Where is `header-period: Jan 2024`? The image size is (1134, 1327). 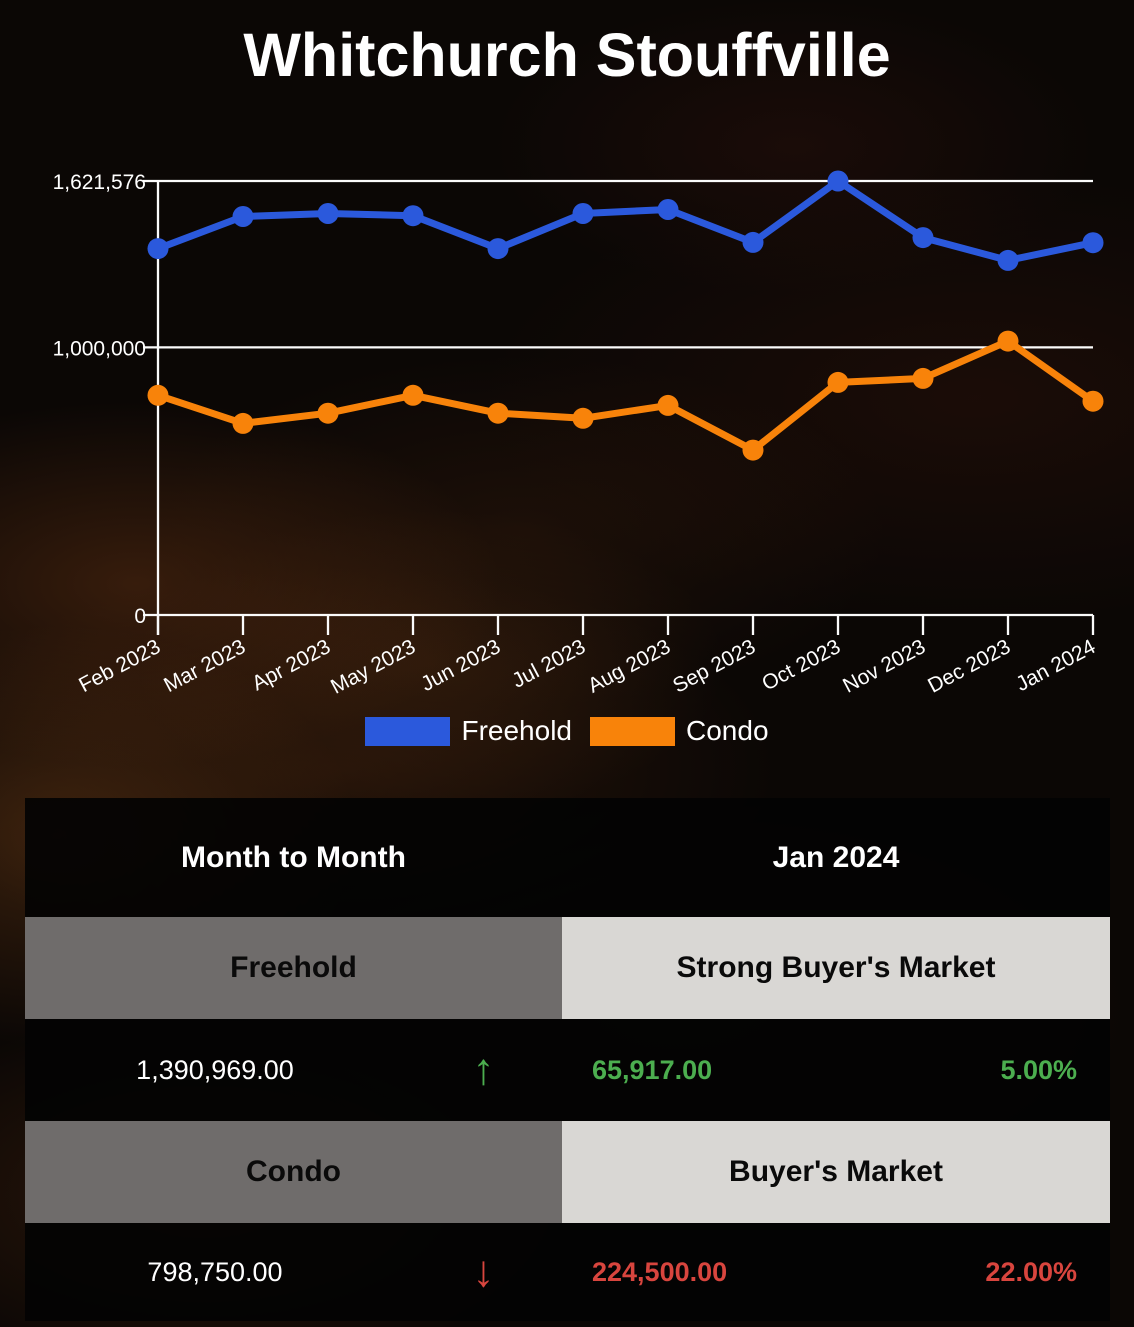
header-period: Jan 2024 is located at coordinates (836, 857).